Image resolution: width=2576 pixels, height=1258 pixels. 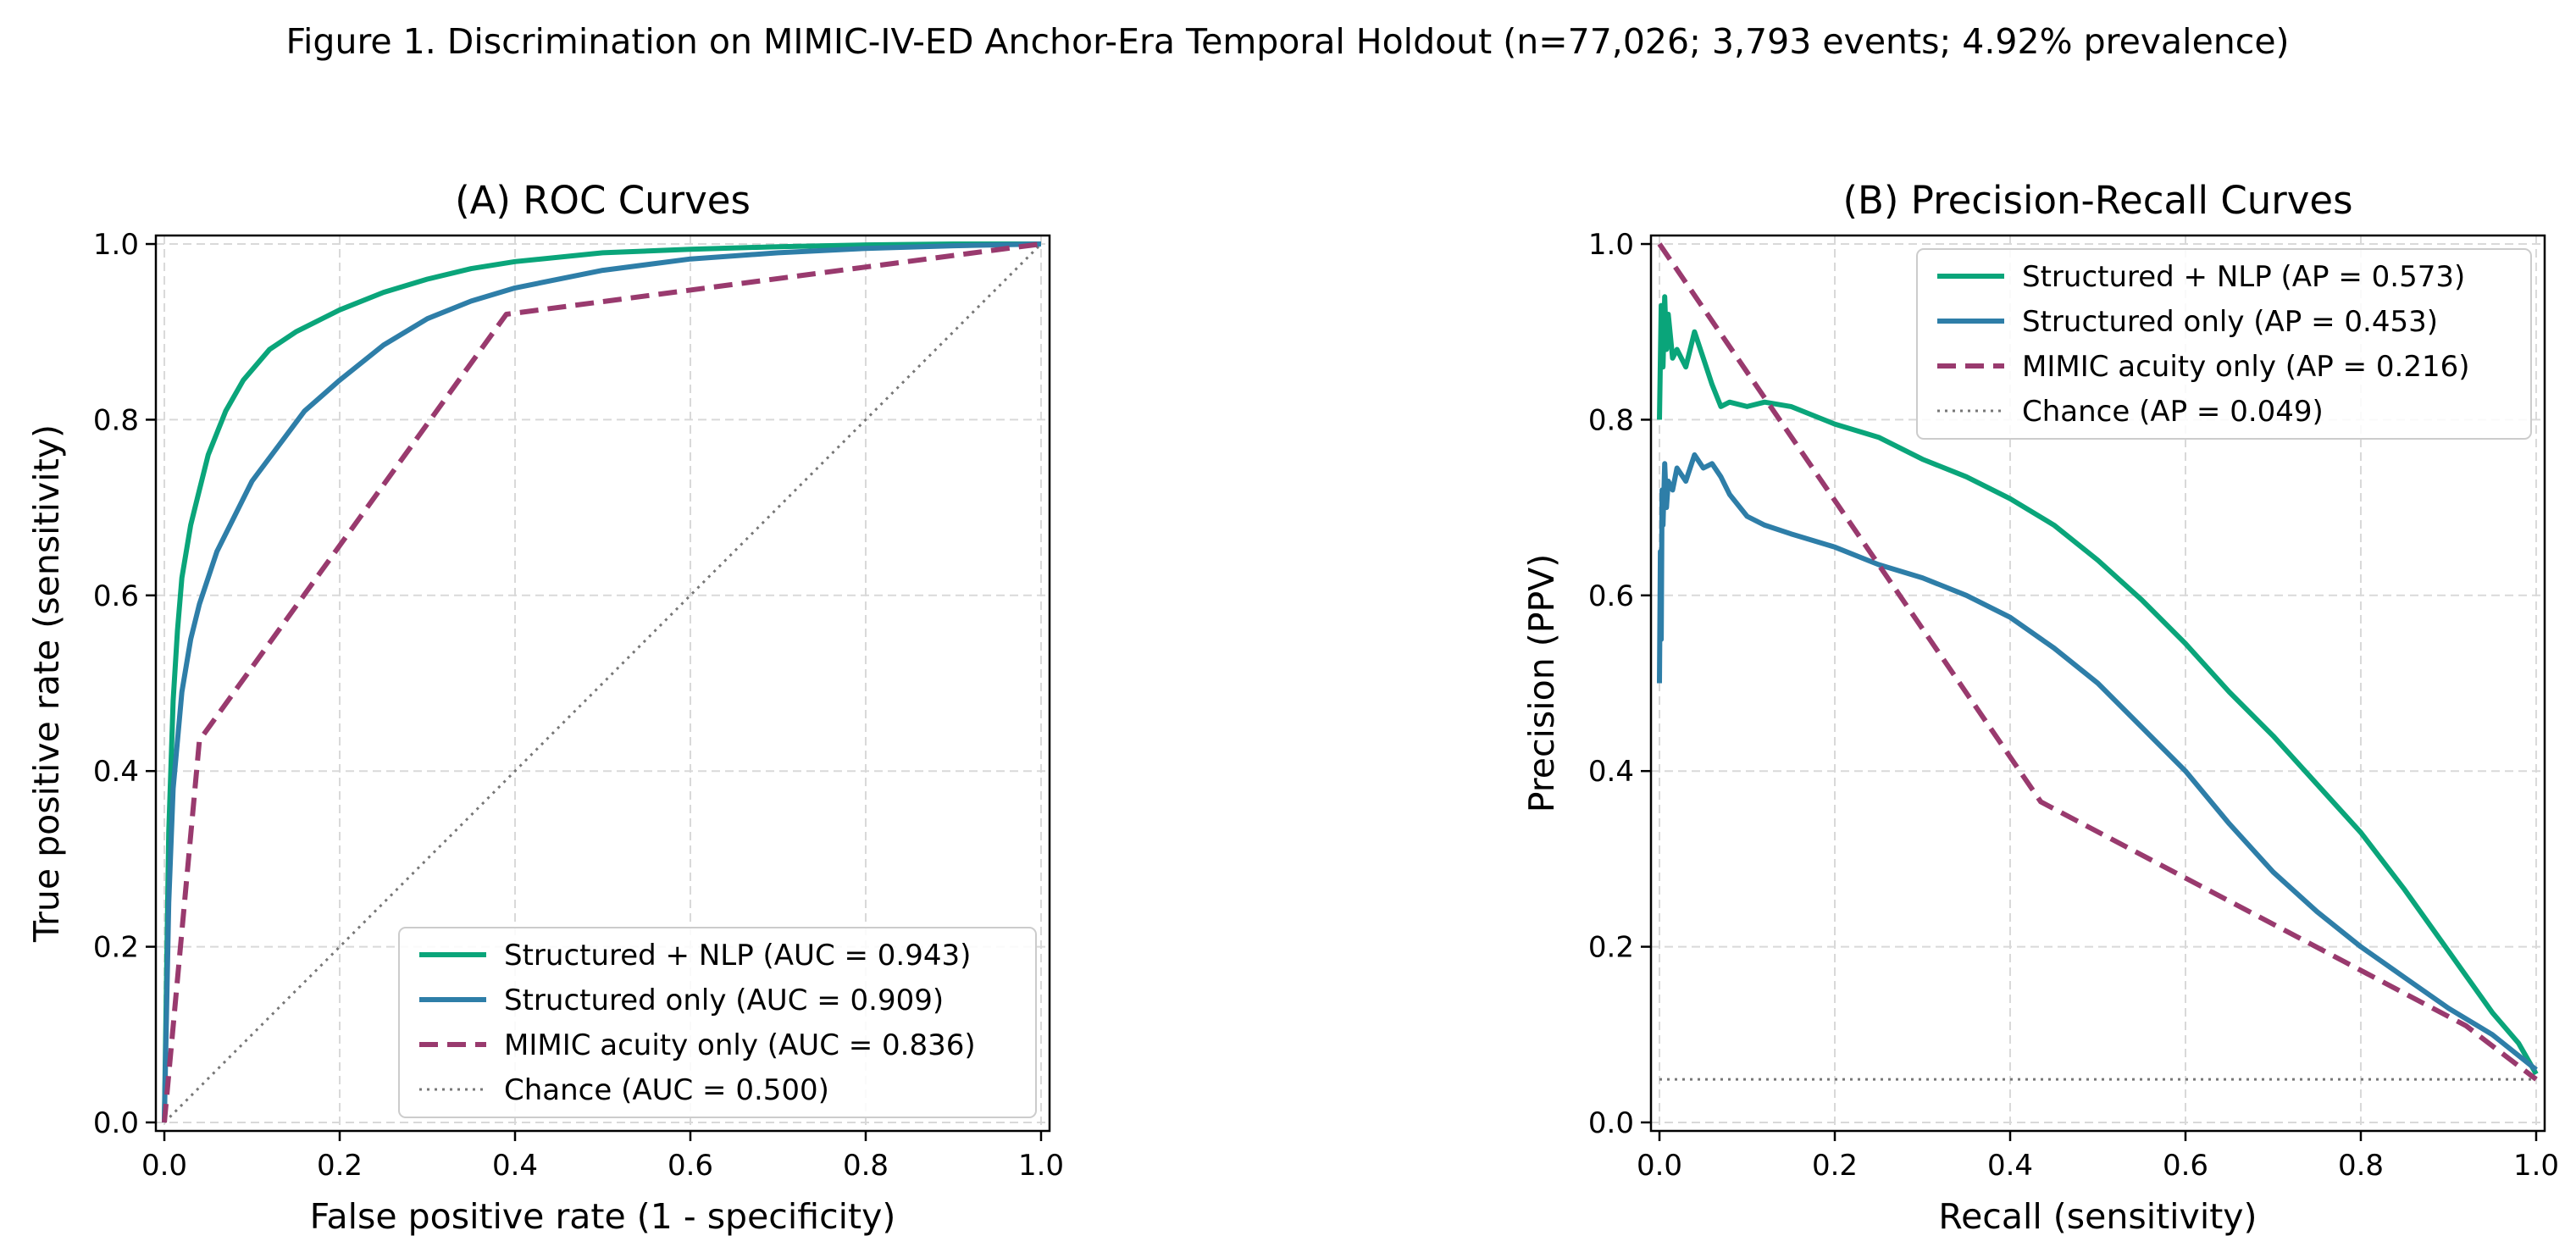 I want to click on legend-label: Structured + NLP (AP = 0.573), so click(x=2243, y=277).